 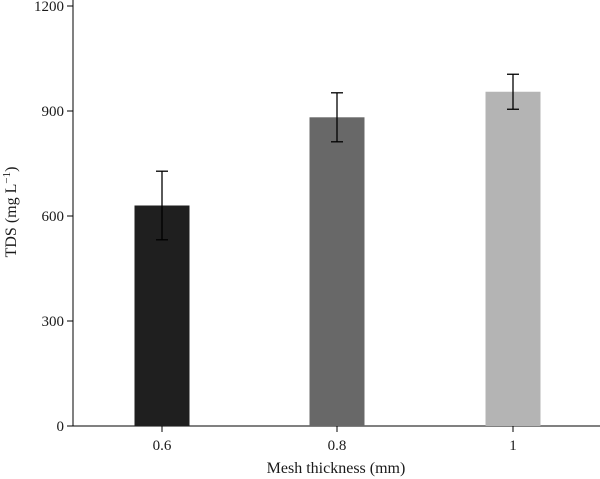 I want to click on y-tick-label: 600, so click(x=53, y=217).